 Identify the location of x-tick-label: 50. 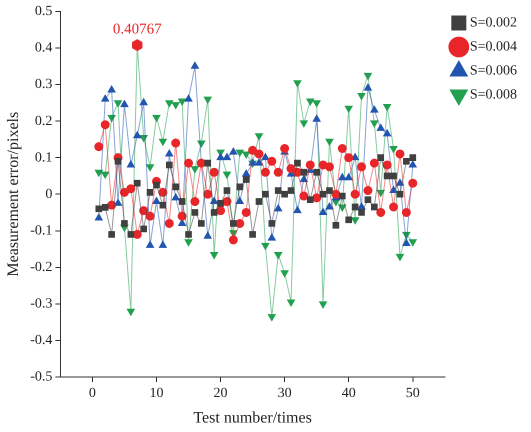
(413, 394).